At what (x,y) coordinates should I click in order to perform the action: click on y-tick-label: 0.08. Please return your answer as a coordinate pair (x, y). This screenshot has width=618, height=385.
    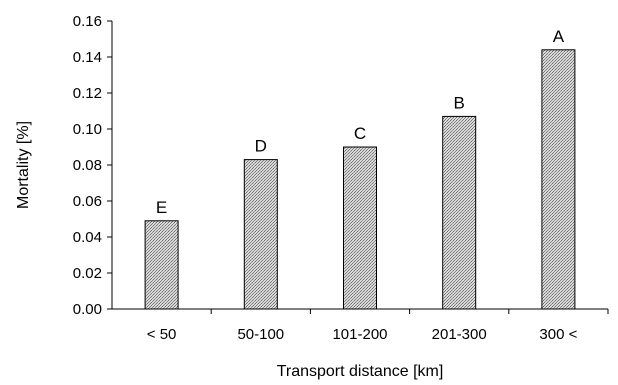
    Looking at the image, I should click on (87, 165).